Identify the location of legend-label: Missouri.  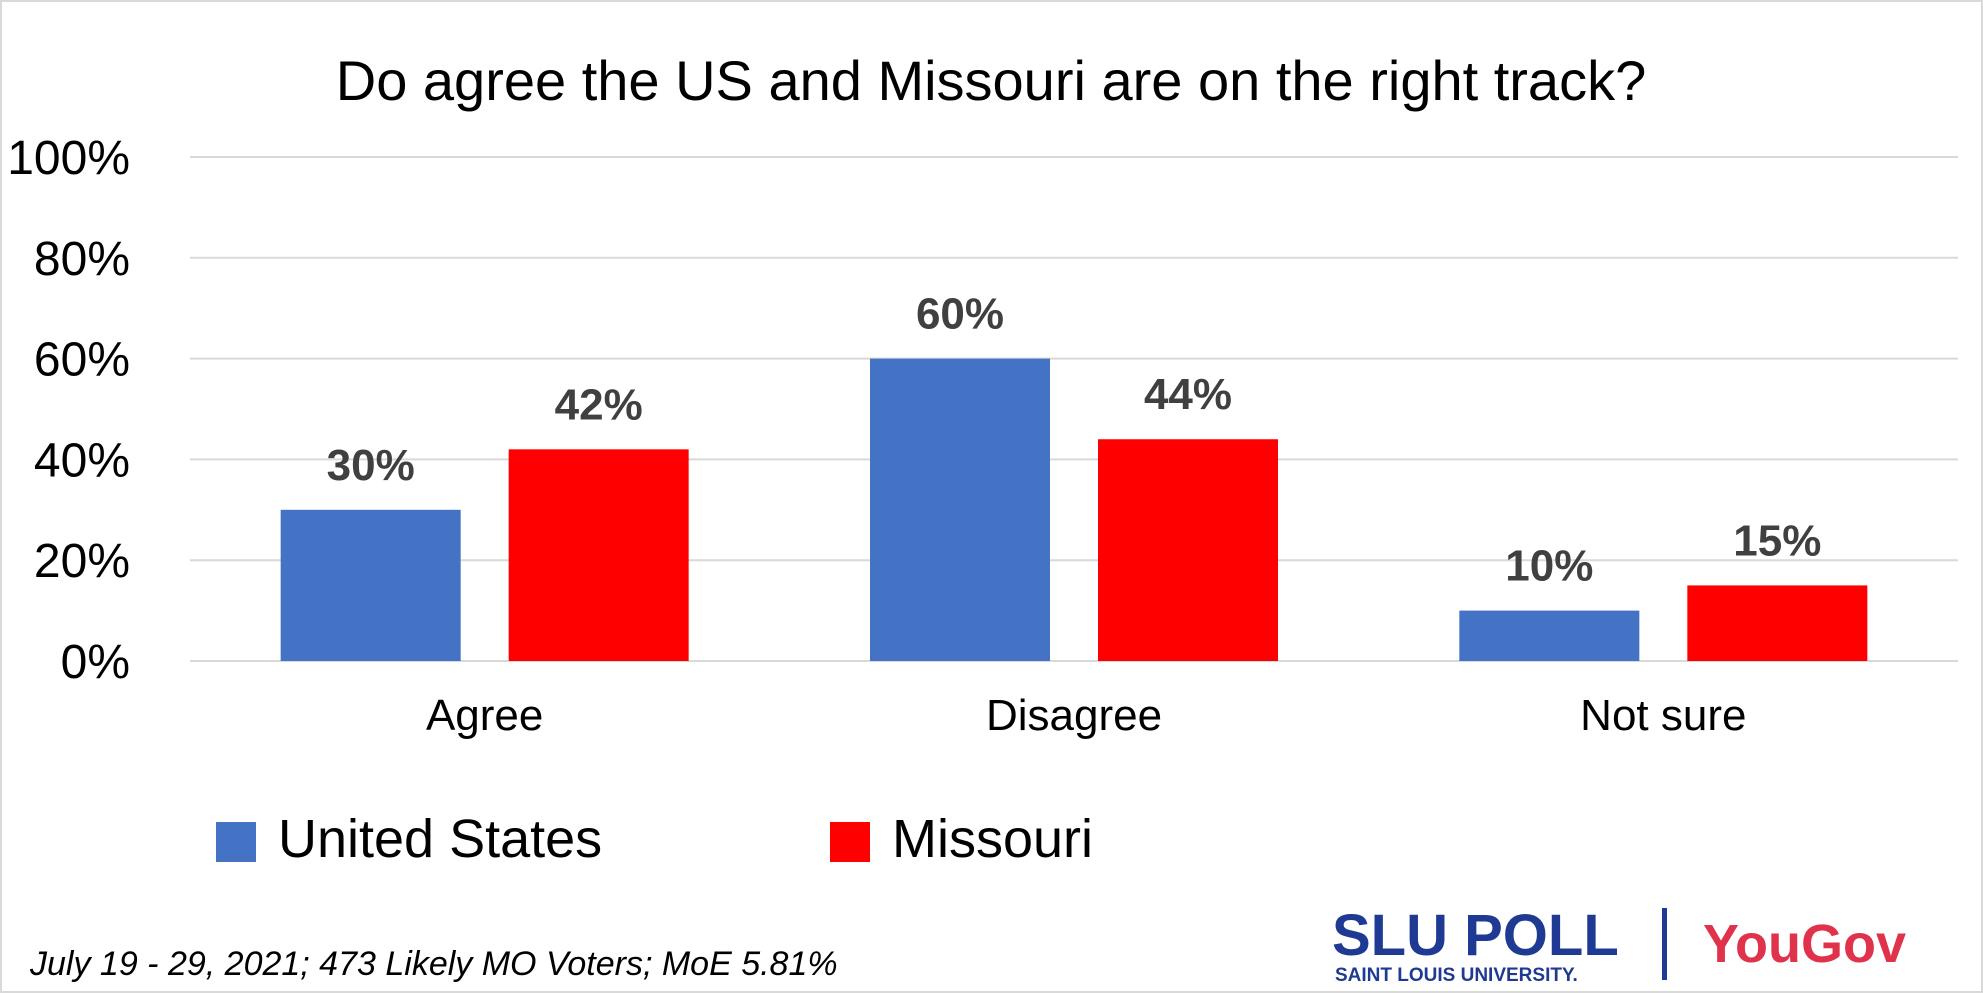
(992, 839).